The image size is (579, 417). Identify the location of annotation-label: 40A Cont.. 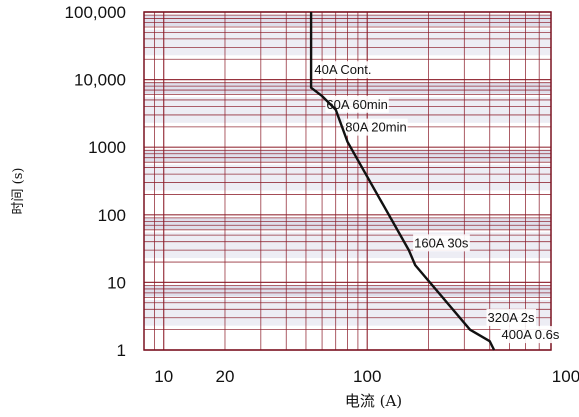
(342, 69).